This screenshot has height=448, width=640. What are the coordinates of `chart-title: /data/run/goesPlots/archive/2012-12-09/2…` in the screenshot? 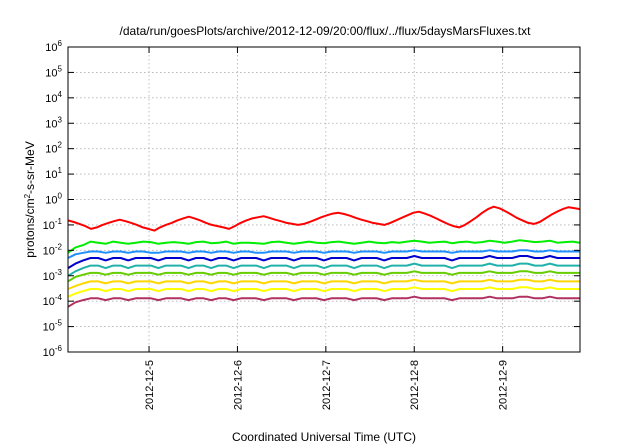 It's located at (326, 31).